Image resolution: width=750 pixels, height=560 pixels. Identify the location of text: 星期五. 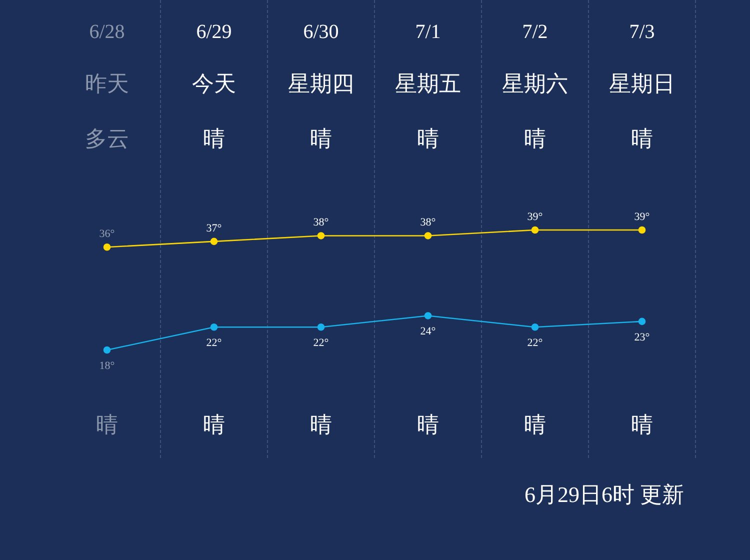
(428, 84).